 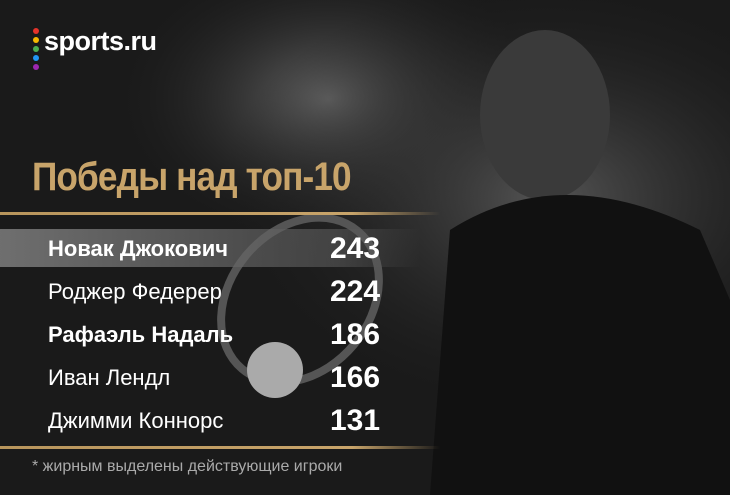 I want to click on player-name: Джимми Коннорс, so click(x=136, y=420).